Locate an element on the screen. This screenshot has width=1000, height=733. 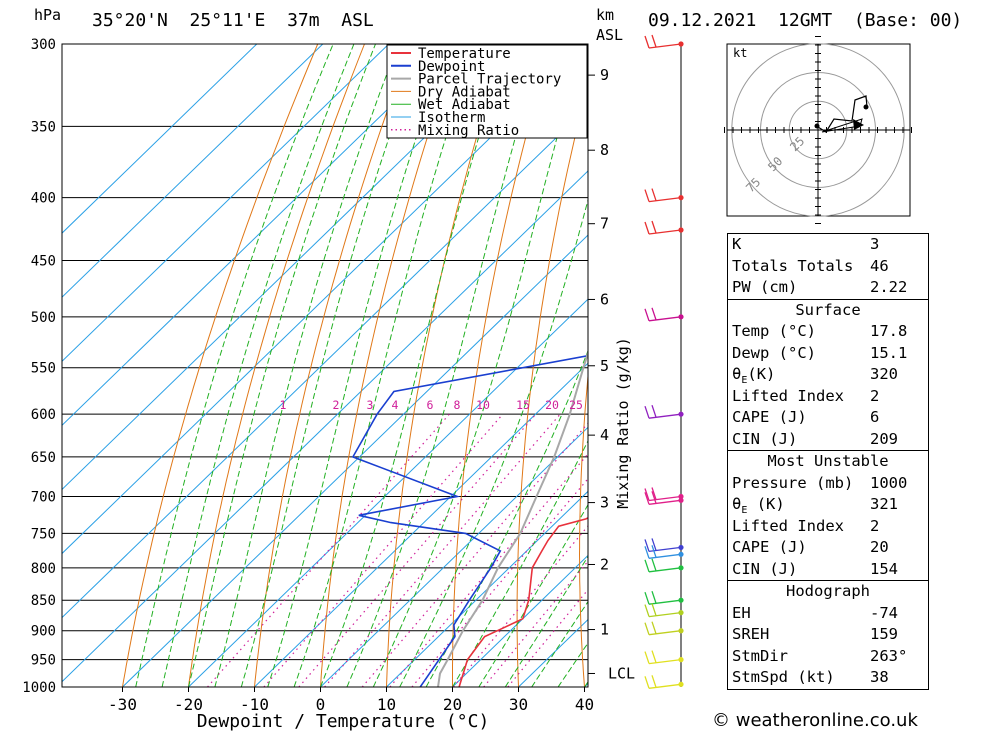
mixing-ratio-label: 15 is located at coordinates (523, 405).